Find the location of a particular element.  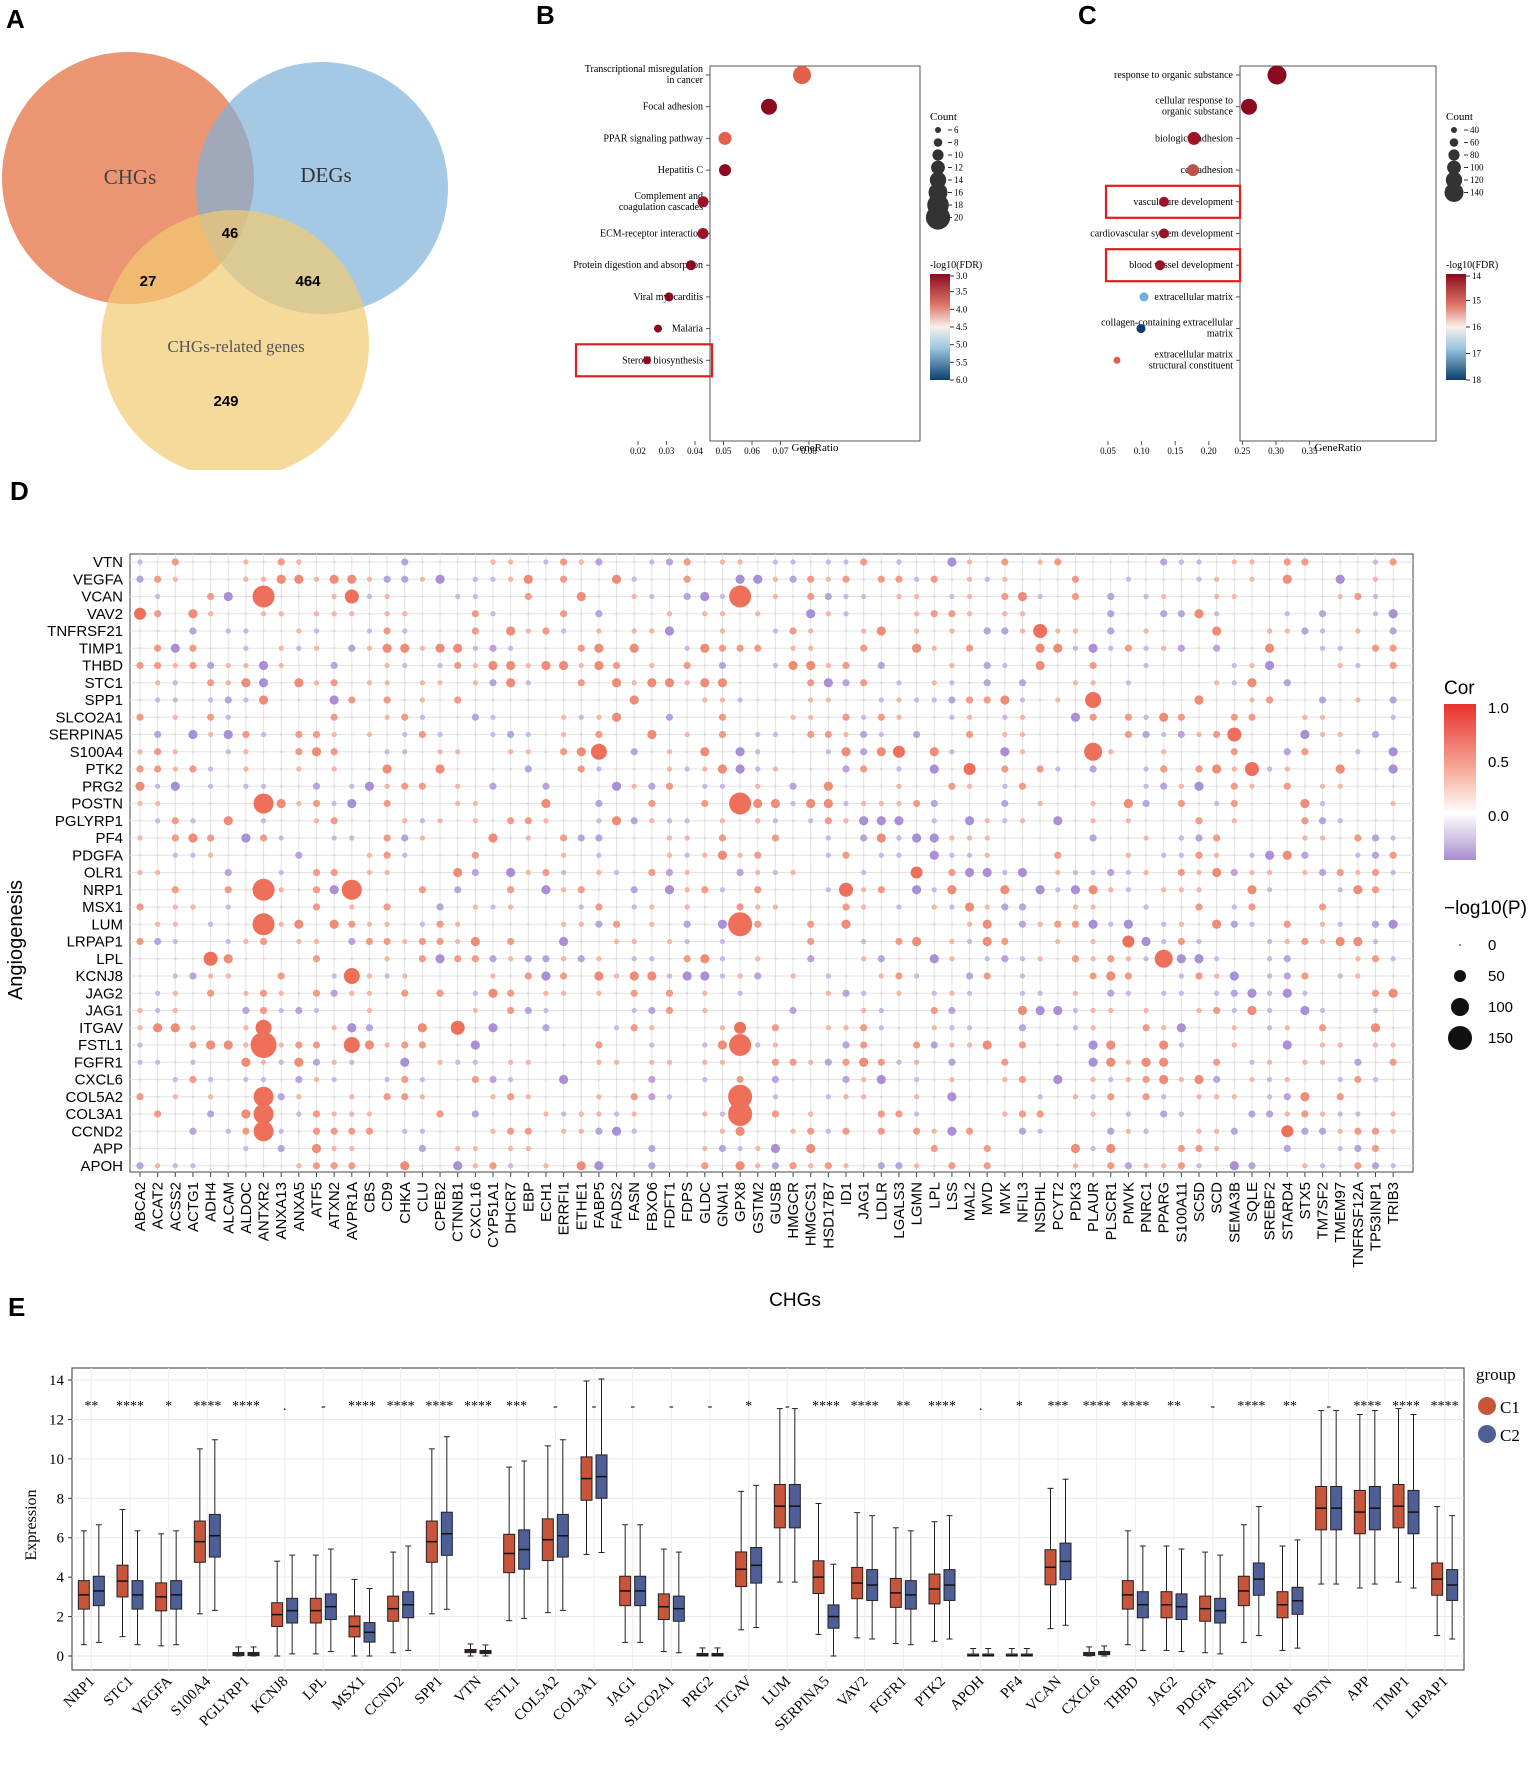

kegg-count-tick: 10 is located at coordinates (959, 155).